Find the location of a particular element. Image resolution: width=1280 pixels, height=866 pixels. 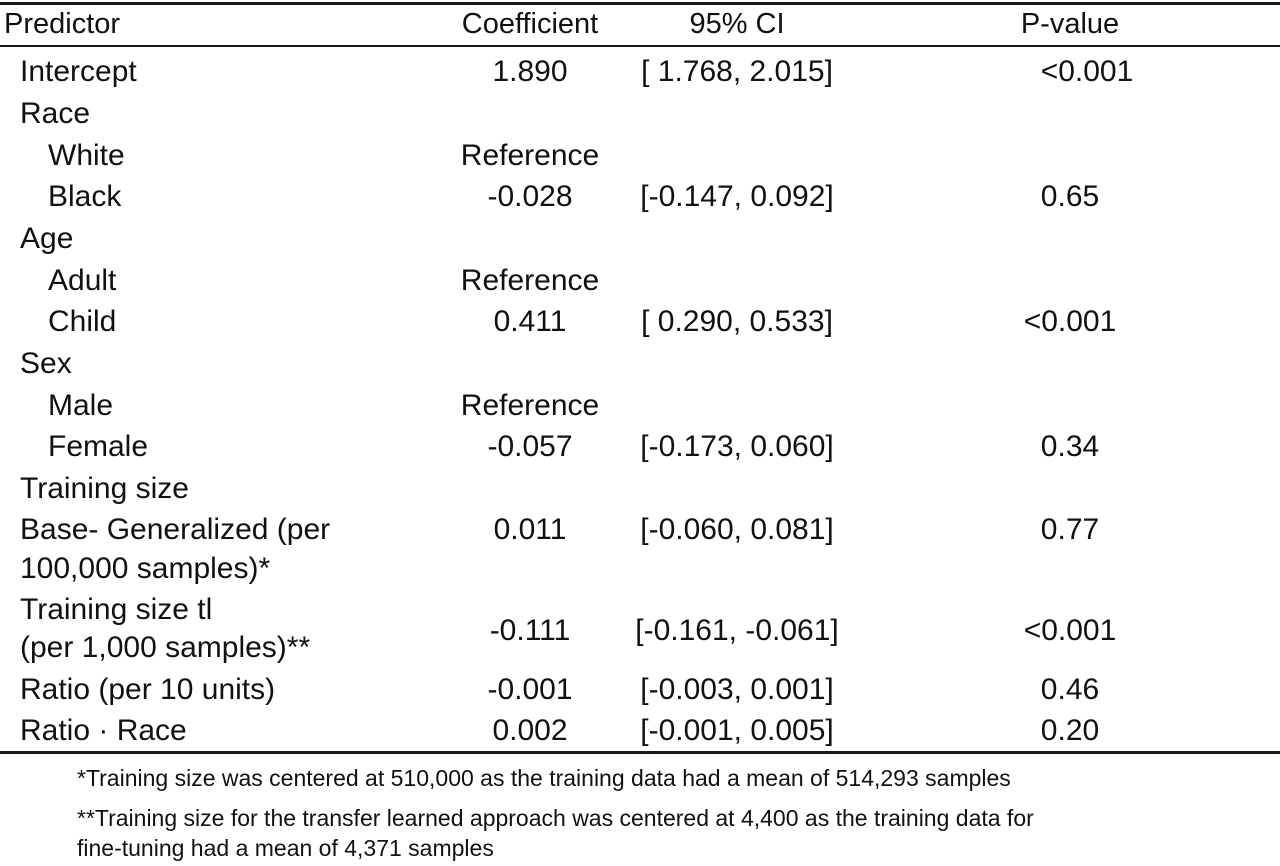

footnote-2-continued: fine-tuning had a mean of 4,371 samples is located at coordinates (285, 848).